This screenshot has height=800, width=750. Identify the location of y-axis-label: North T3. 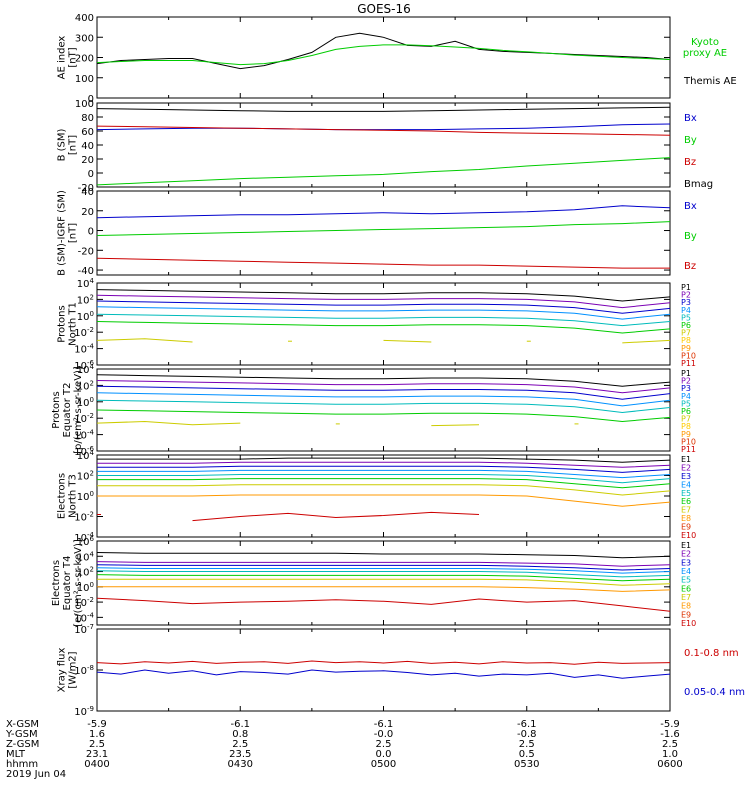
(73, 496).